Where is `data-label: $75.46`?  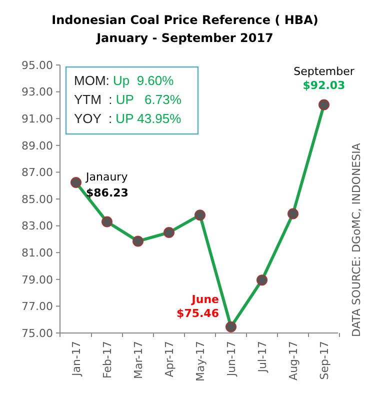
data-label: $75.46 is located at coordinates (198, 313).